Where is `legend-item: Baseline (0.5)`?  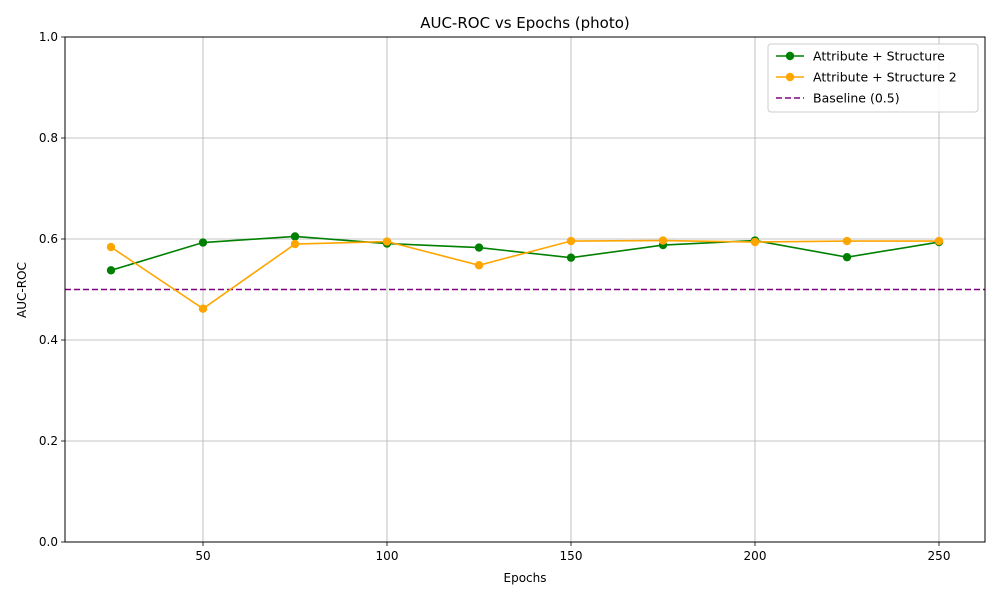 legend-item: Baseline (0.5) is located at coordinates (838, 98).